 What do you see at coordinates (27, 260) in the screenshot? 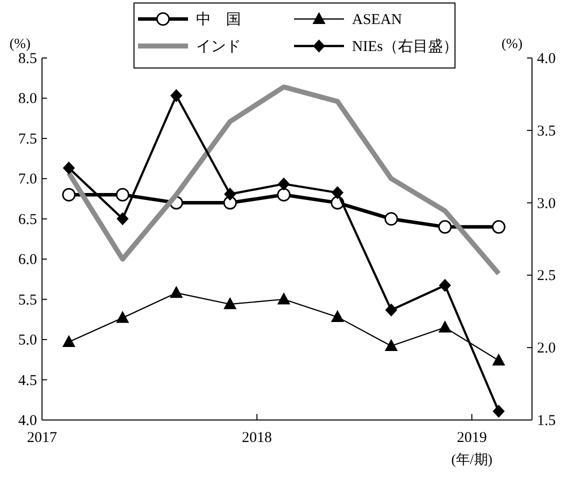
I see `y-tick-label: 6.0` at bounding box center [27, 260].